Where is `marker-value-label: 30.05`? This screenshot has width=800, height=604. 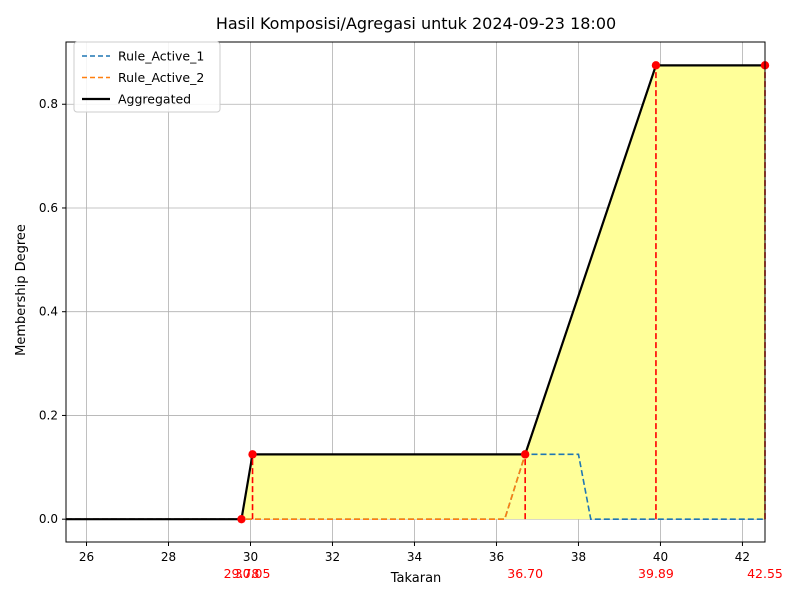 marker-value-label: 30.05 is located at coordinates (253, 573).